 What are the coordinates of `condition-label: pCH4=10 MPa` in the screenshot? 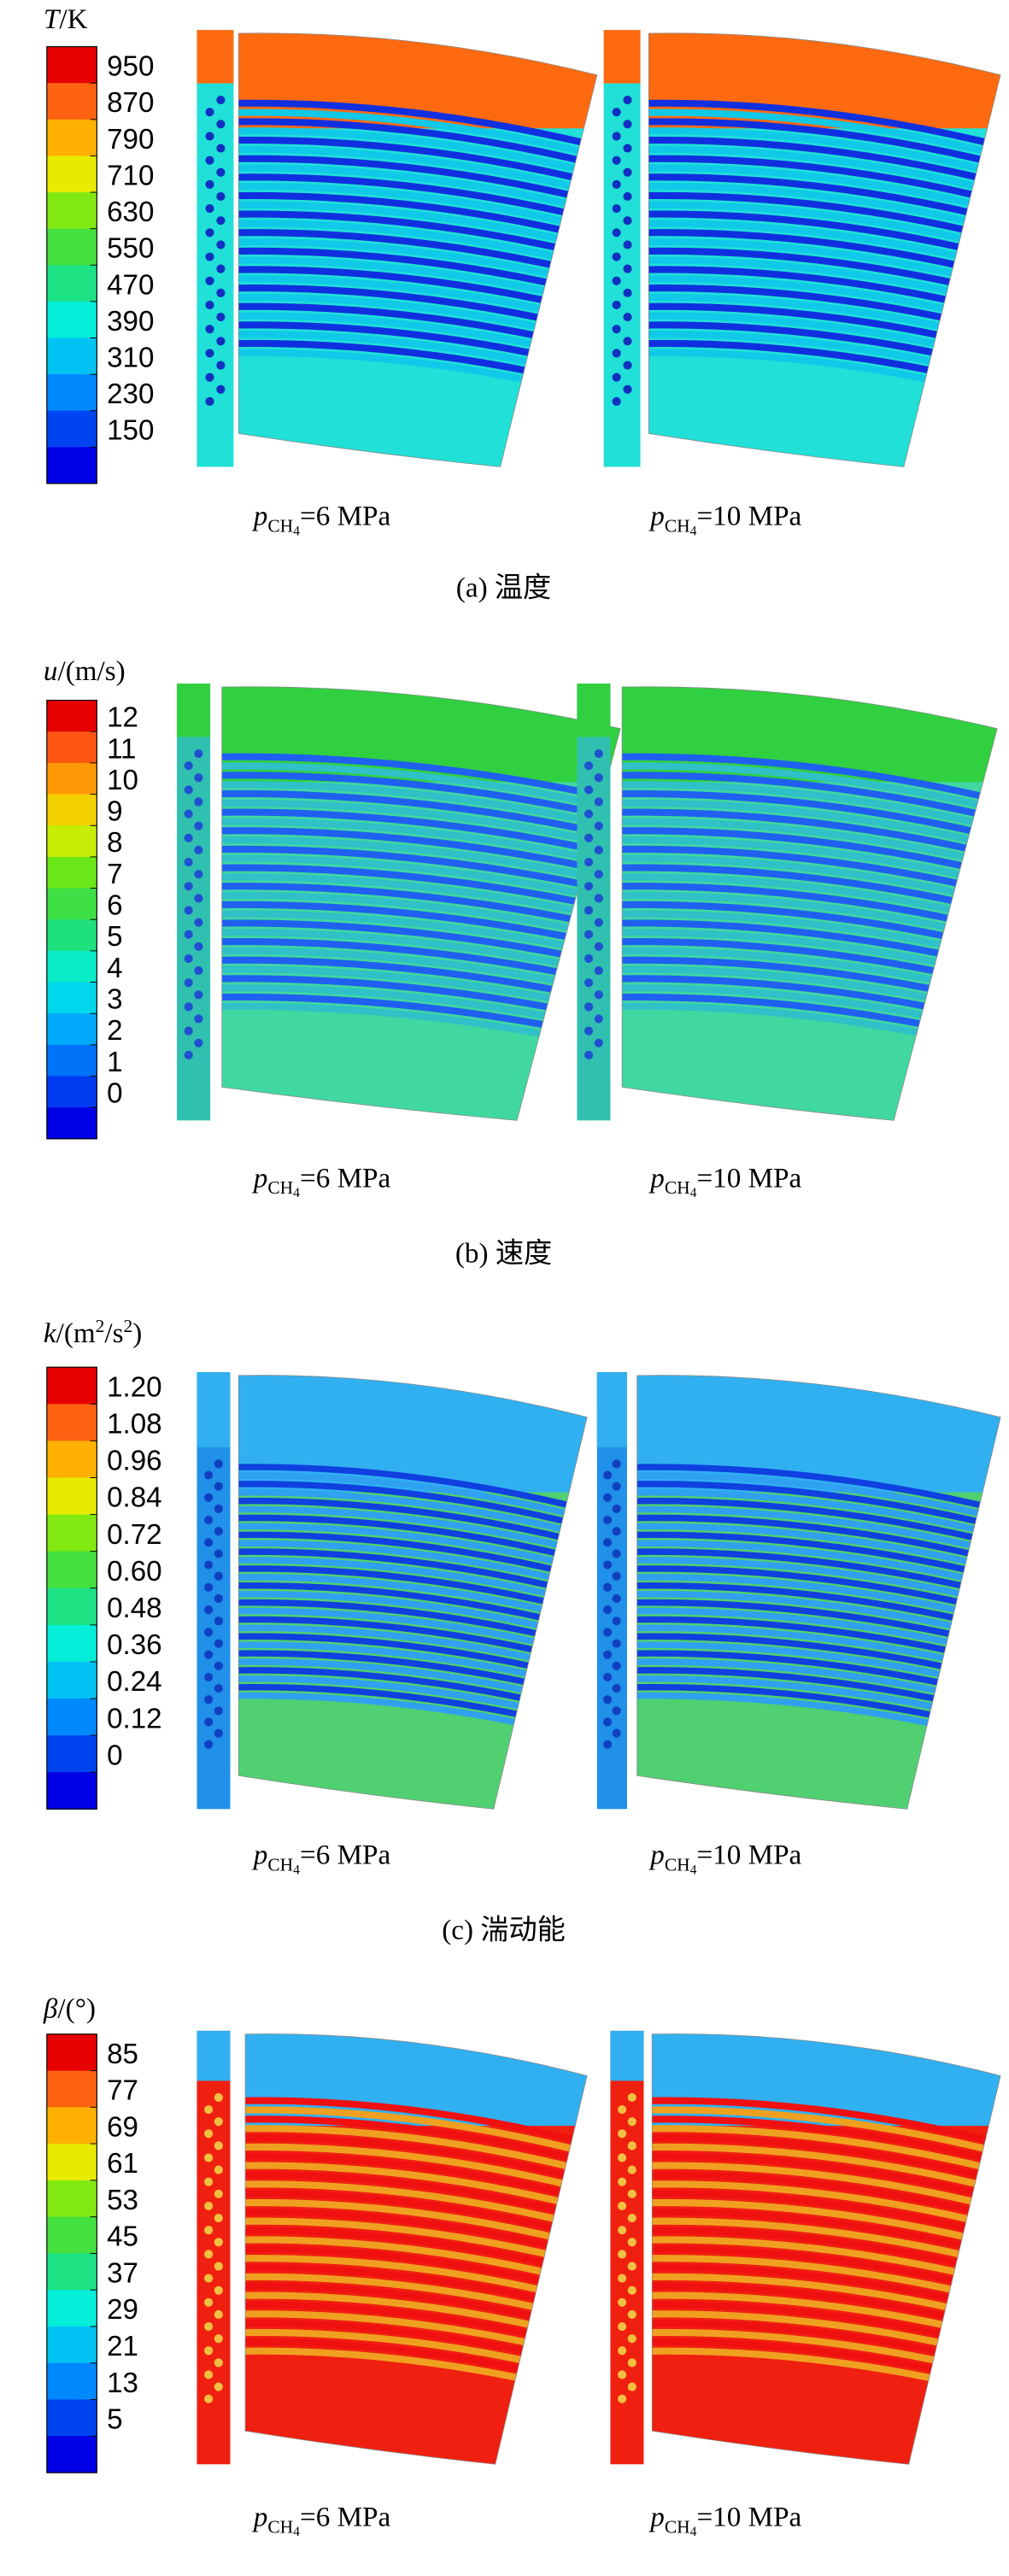 It's located at (725, 520).